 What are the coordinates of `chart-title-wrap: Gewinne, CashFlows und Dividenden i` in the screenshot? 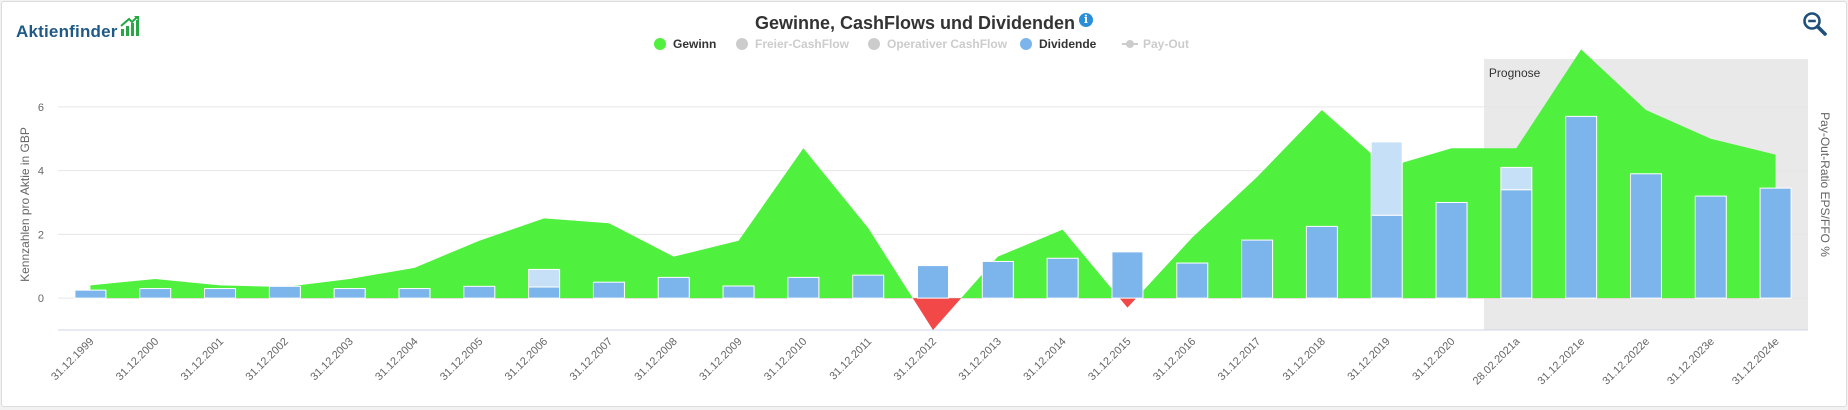 It's located at (924, 23).